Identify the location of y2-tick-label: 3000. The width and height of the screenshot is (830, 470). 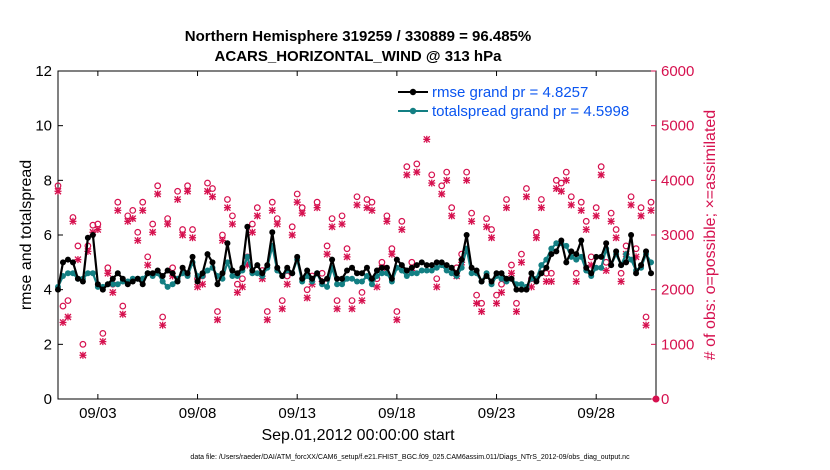
(677, 235).